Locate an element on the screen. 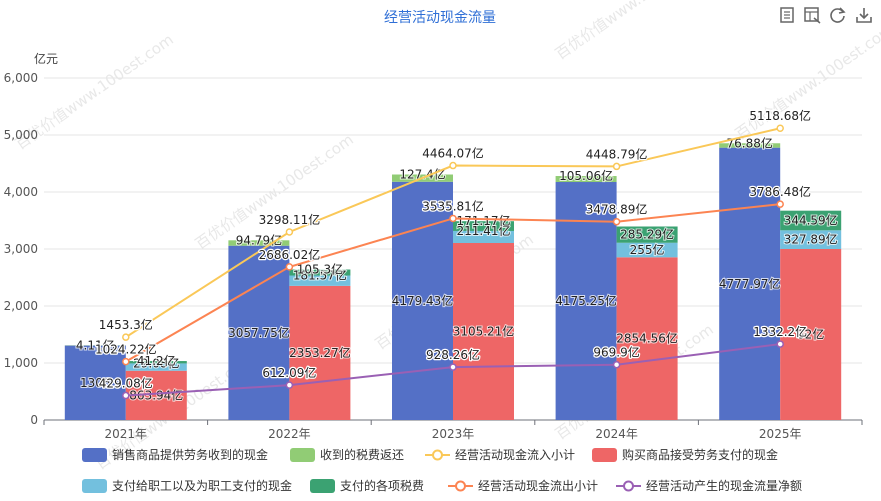 This screenshot has width=881, height=501. bar-data-label: 285.29亿 is located at coordinates (647, 234).